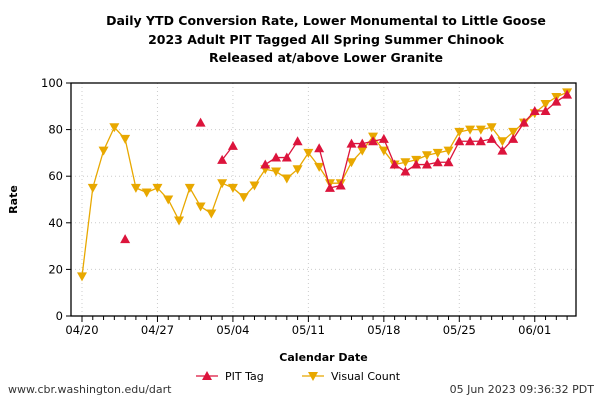  I want to click on x-tick-label: 05/25, so click(459, 330).